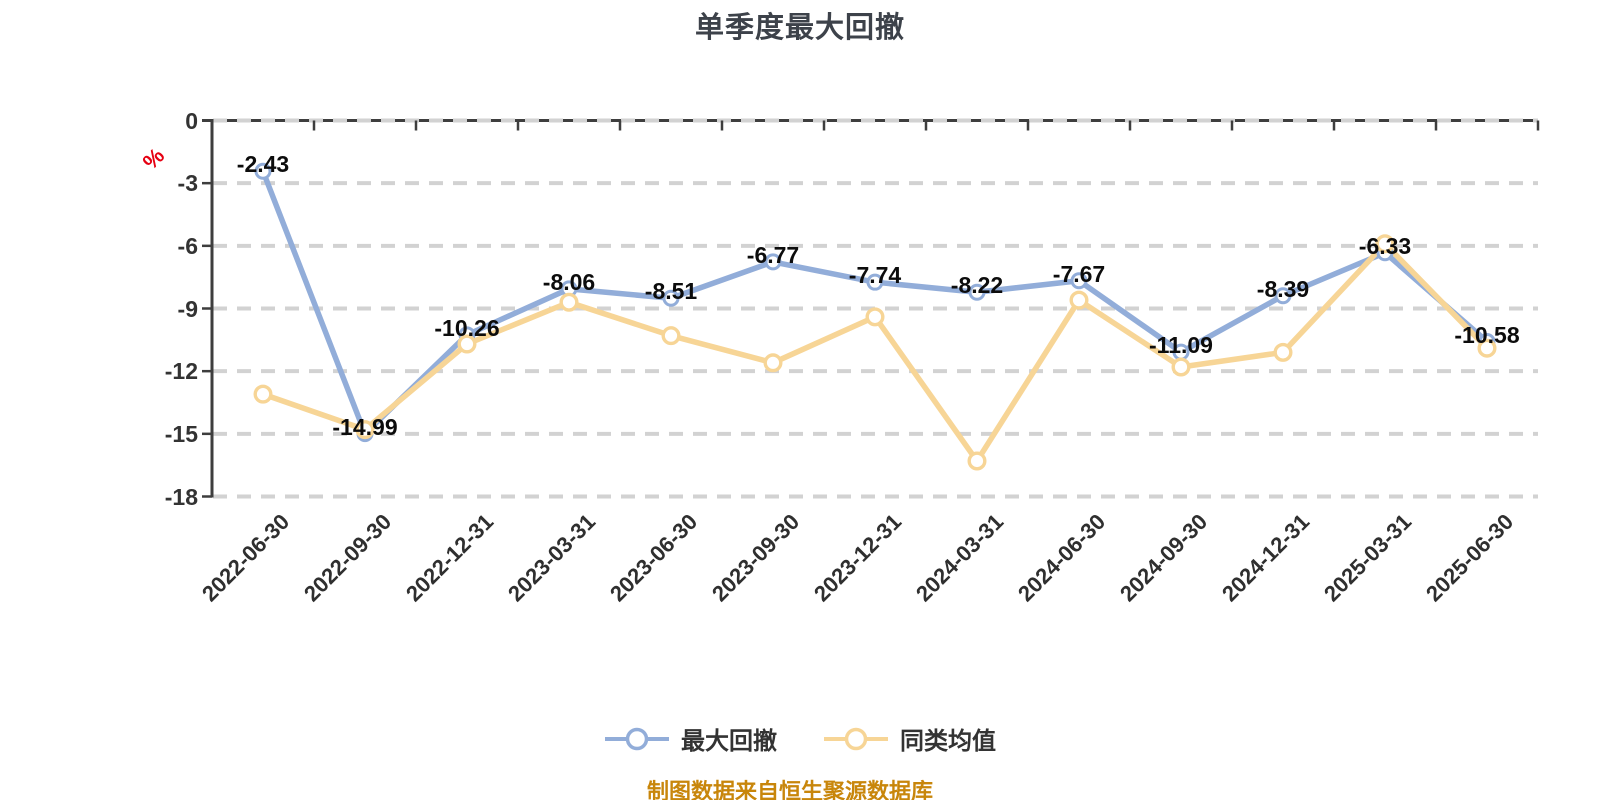  What do you see at coordinates (800, 738) in the screenshot?
I see `legend: 最大回撤 同类均值` at bounding box center [800, 738].